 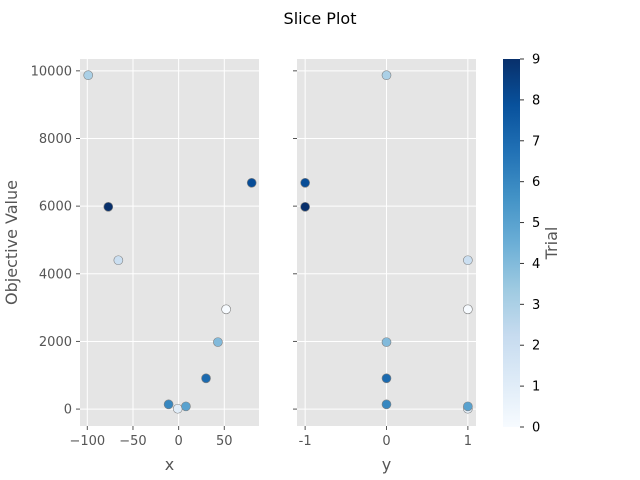 What do you see at coordinates (536, 182) in the screenshot?
I see `colorbar-tick-label: 6` at bounding box center [536, 182].